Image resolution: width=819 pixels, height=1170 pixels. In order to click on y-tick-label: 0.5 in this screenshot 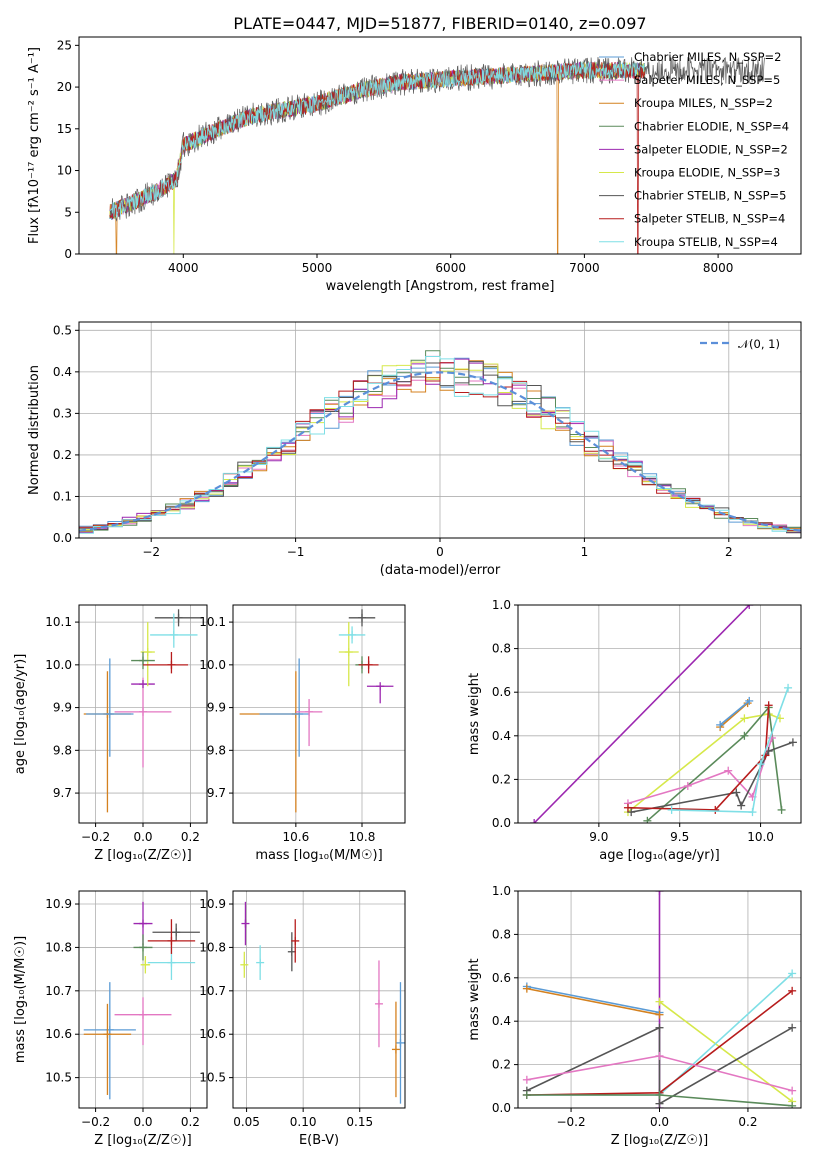, I will do `click(62, 330)`.